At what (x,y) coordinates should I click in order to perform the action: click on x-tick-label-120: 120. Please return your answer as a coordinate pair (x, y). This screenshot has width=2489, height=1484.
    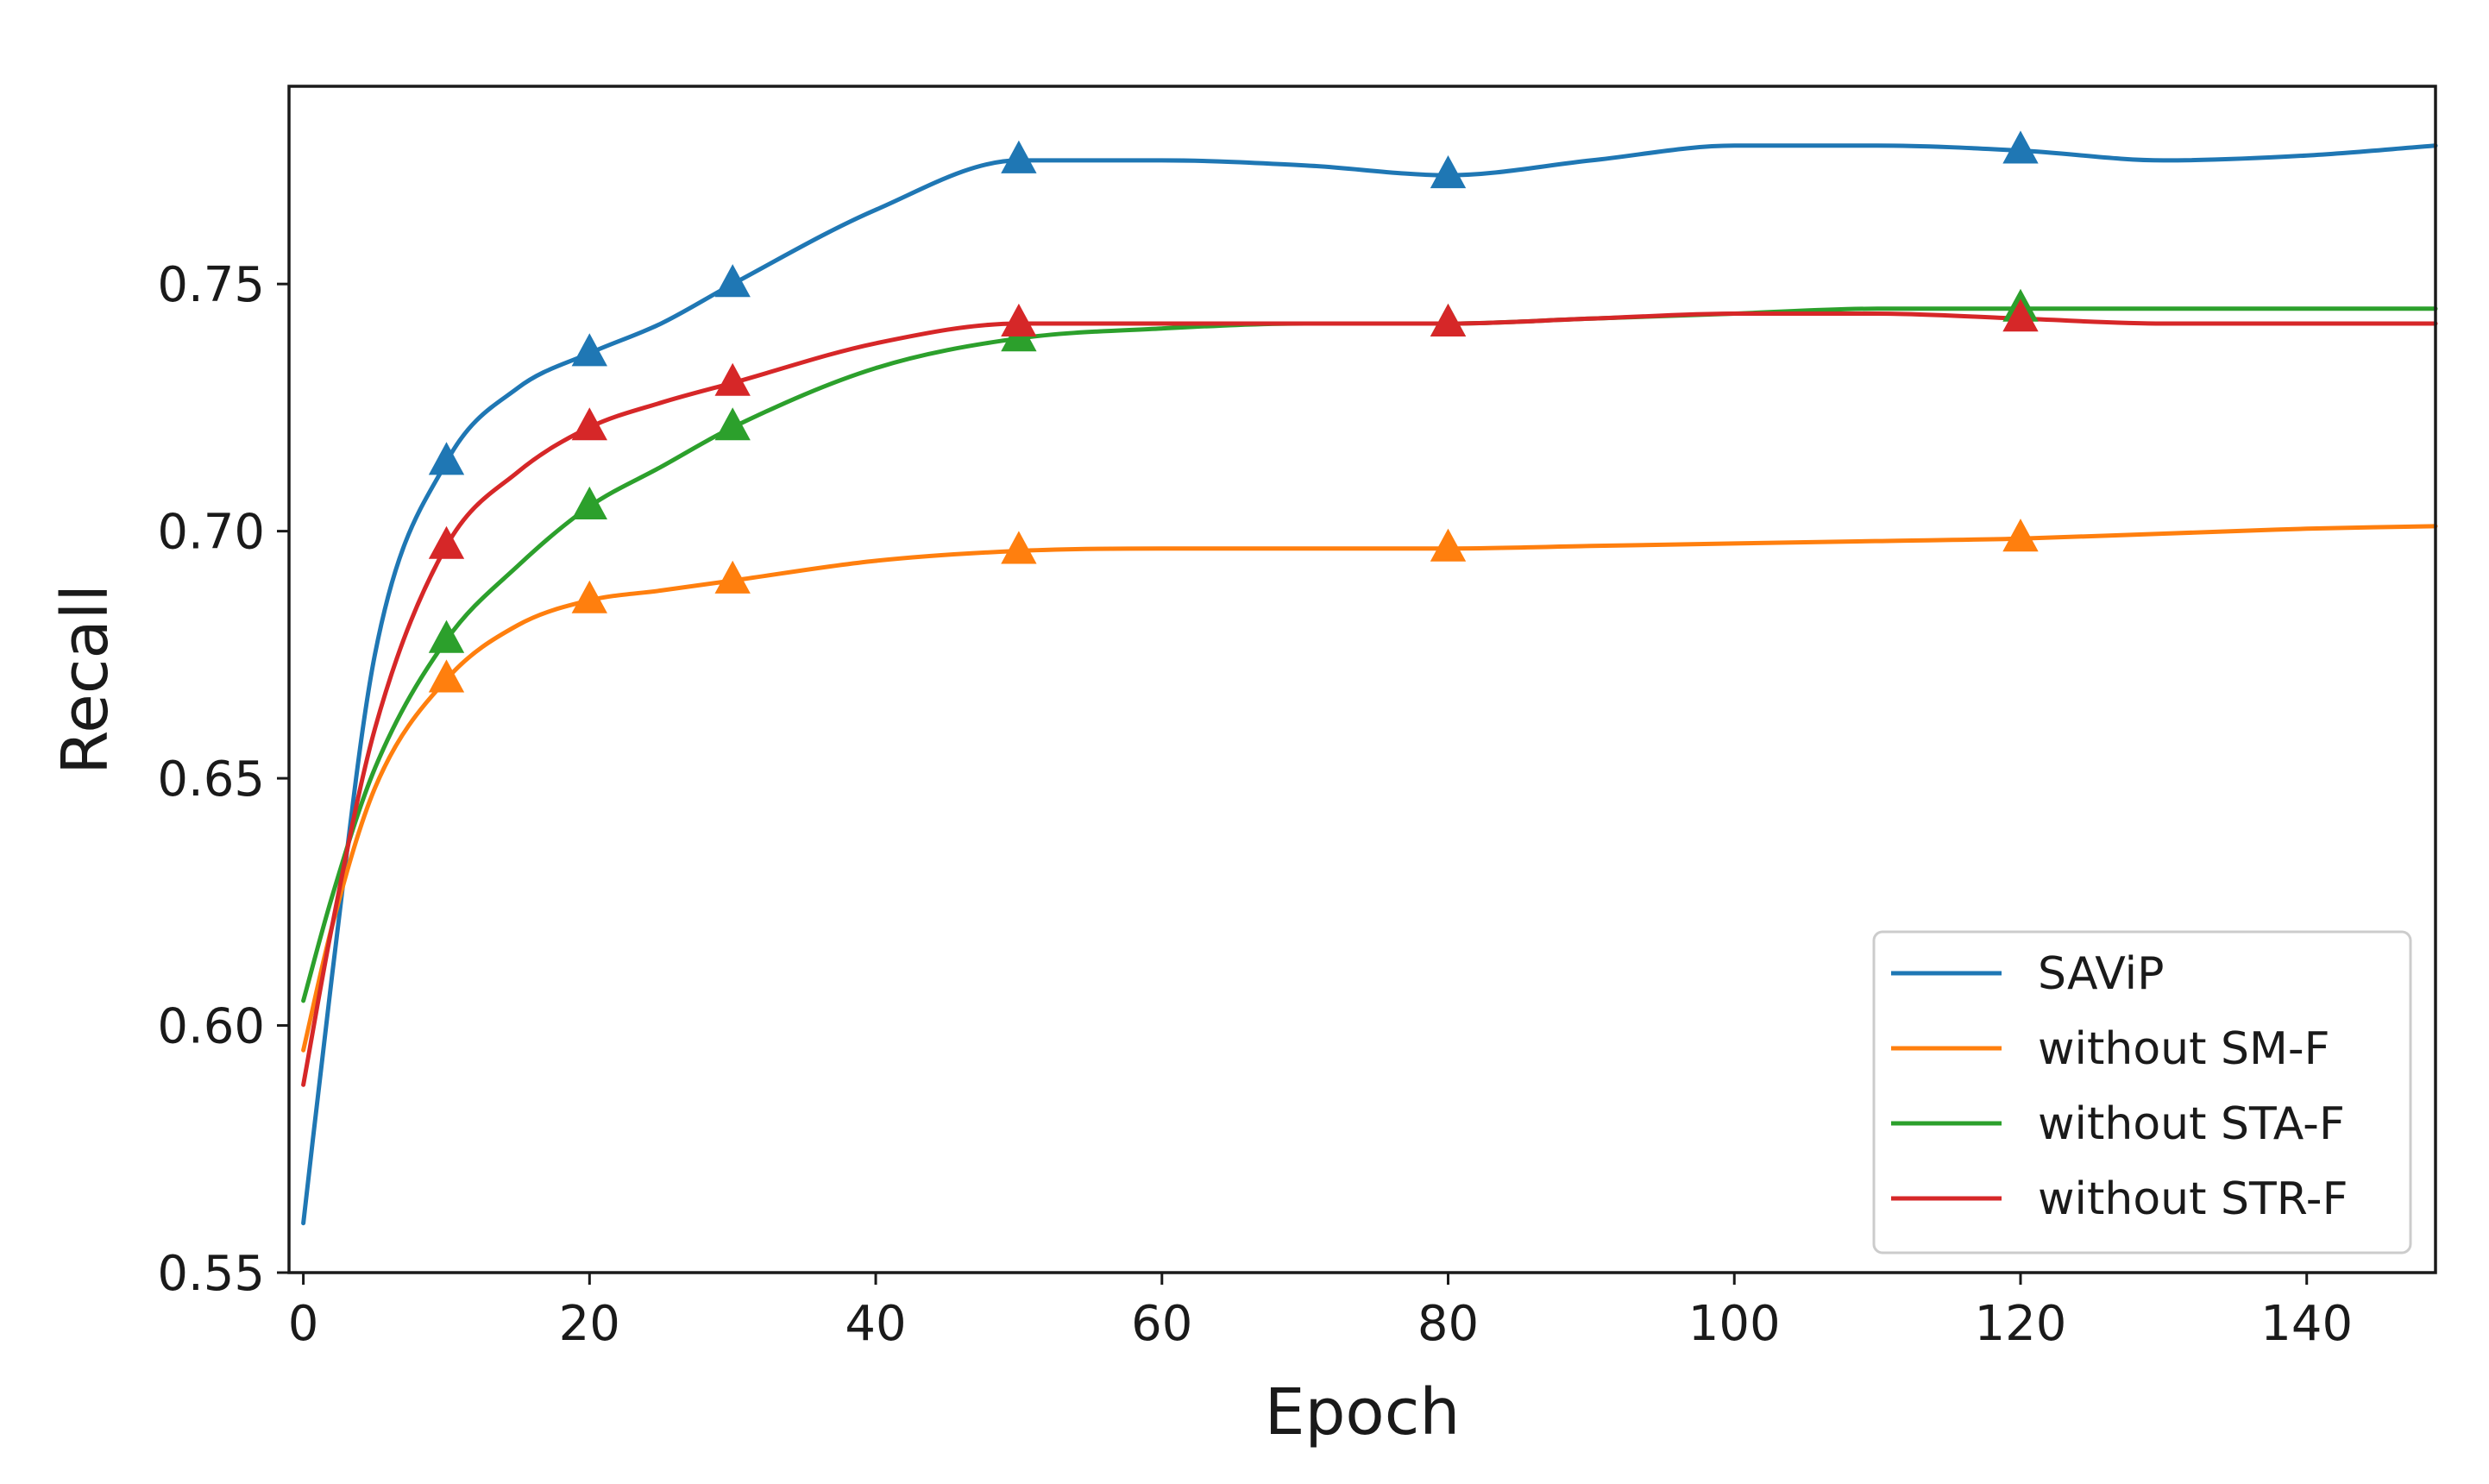
    Looking at the image, I should click on (2021, 1324).